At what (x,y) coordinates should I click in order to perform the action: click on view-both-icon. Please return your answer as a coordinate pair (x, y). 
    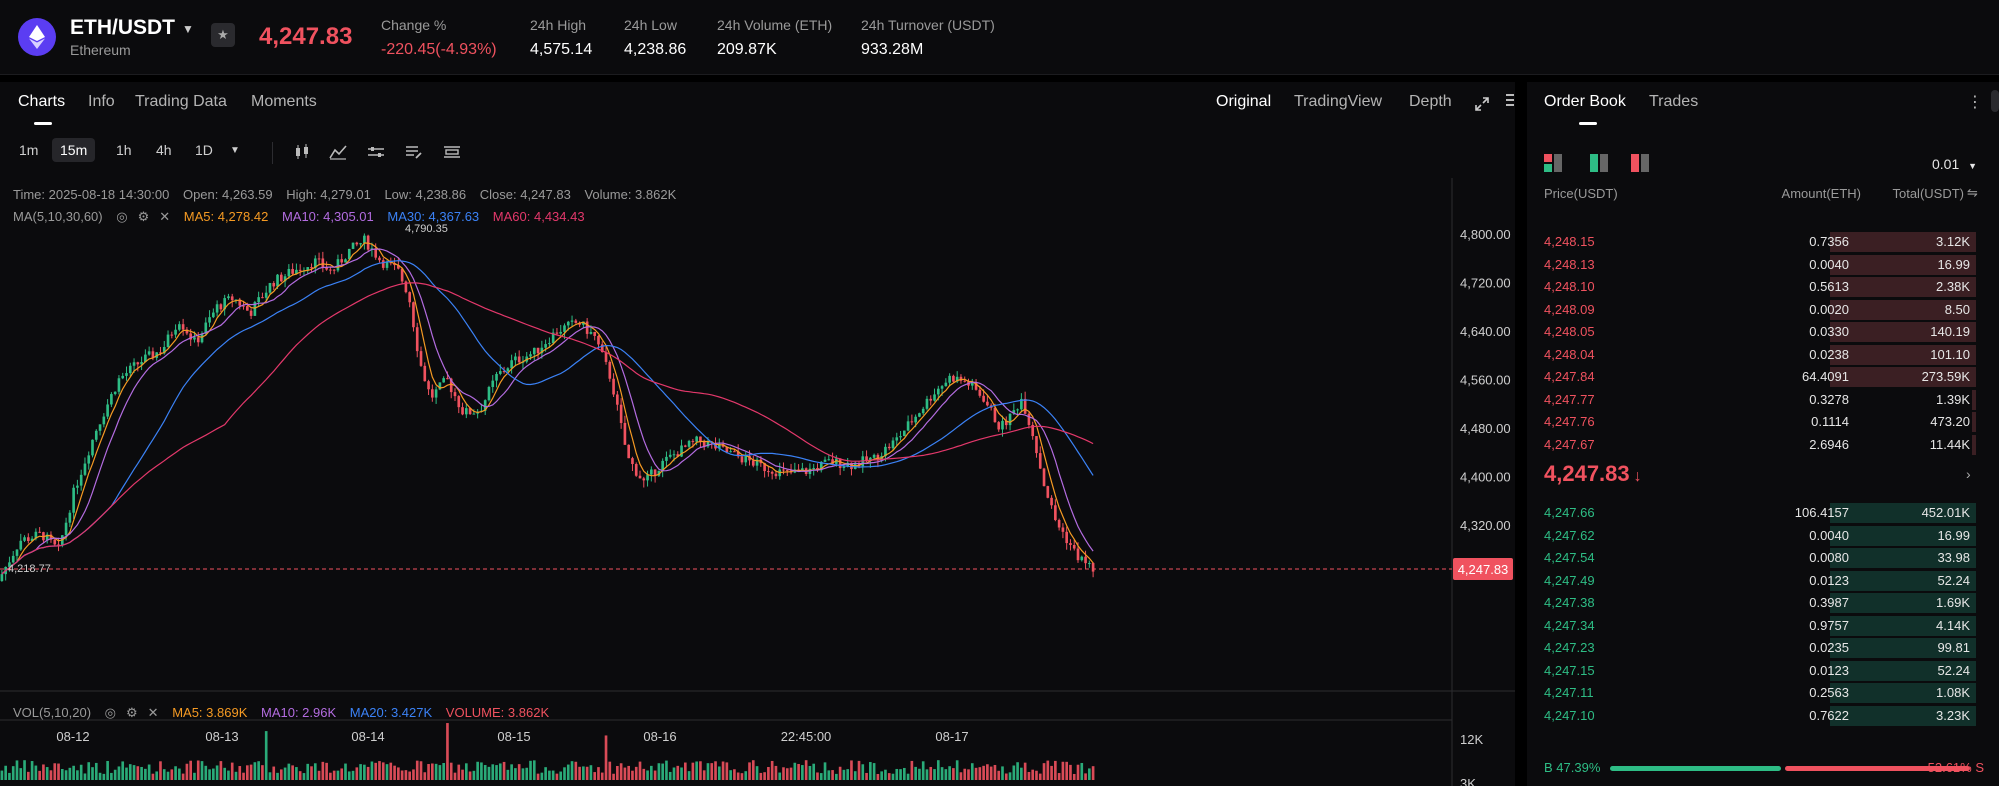
    Looking at the image, I should click on (1554, 163).